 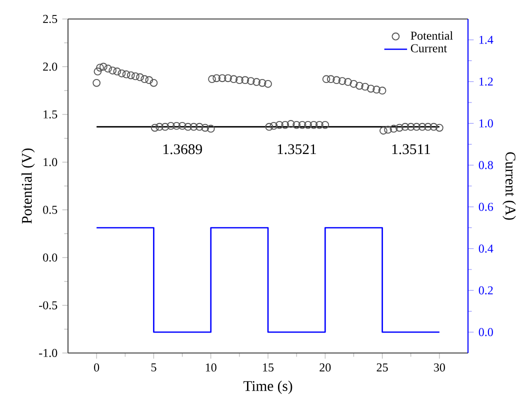 I want to click on y-axis-title: Potential (V), so click(x=28, y=186).